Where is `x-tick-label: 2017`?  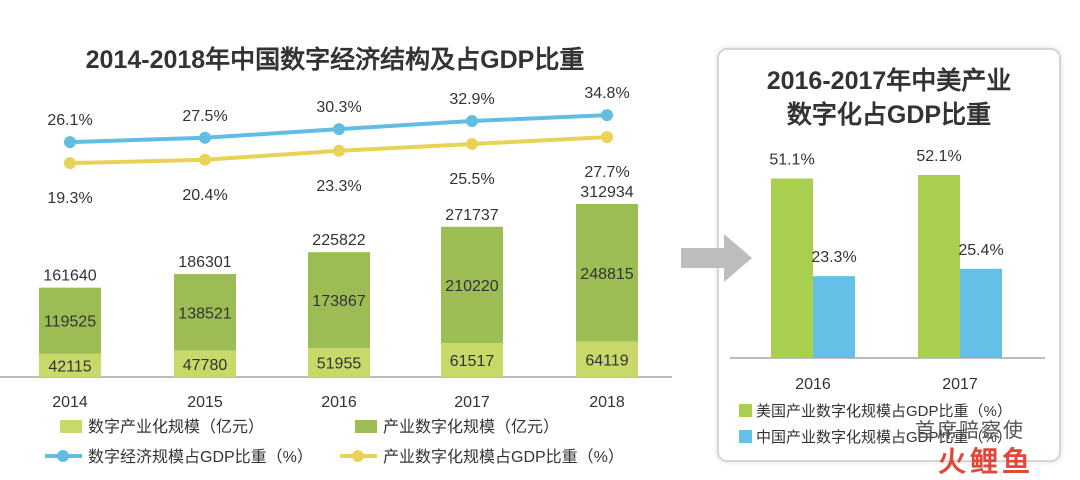 x-tick-label: 2017 is located at coordinates (472, 402).